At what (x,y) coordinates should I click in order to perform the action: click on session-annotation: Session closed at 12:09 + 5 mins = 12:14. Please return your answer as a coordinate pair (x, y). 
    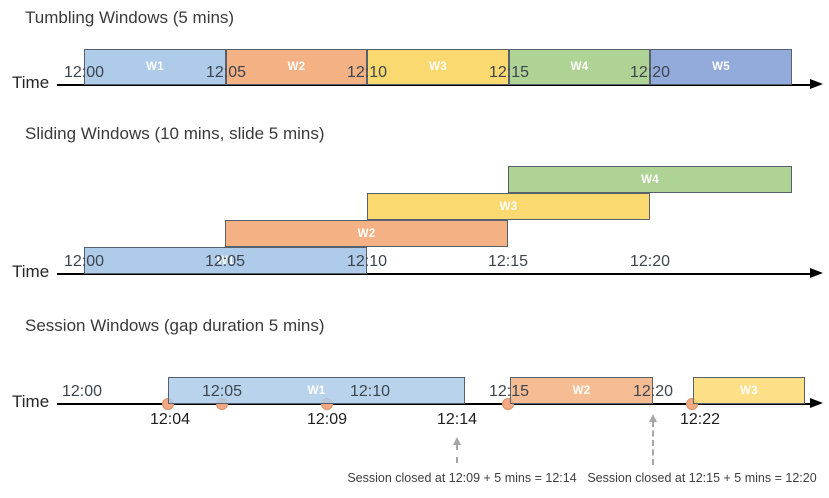
    Looking at the image, I should click on (462, 478).